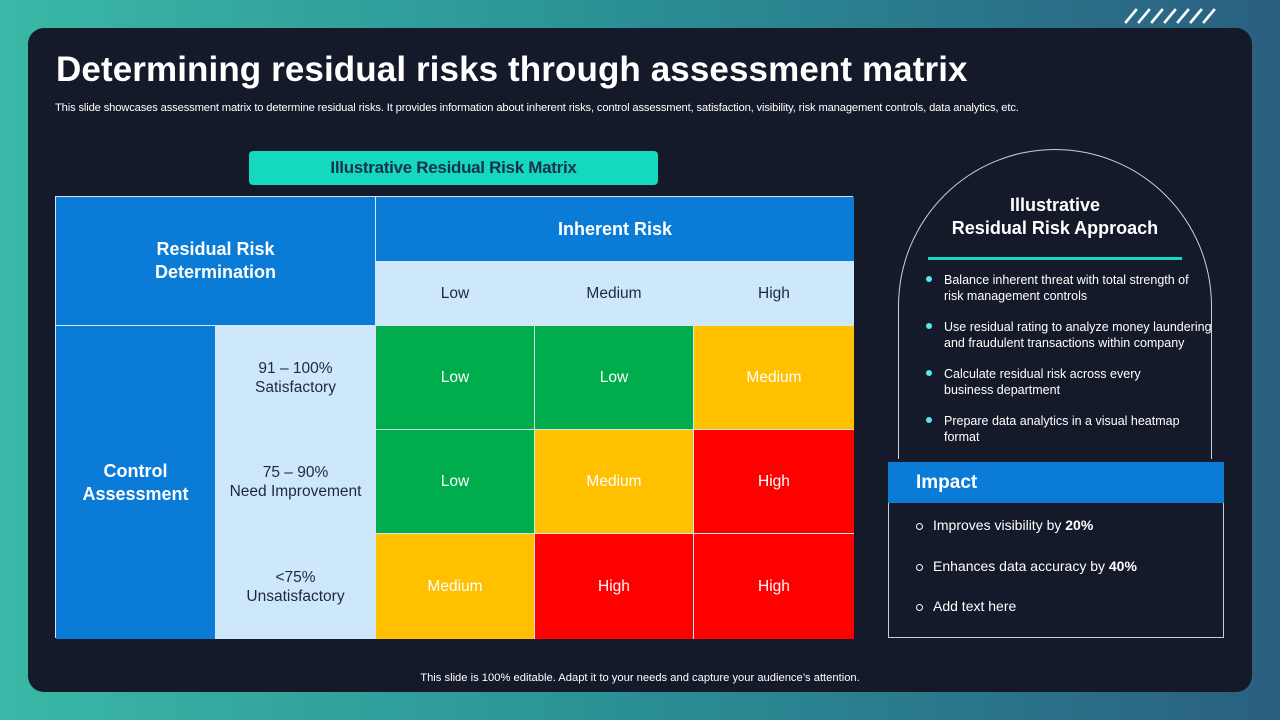  Describe the element at coordinates (1079, 525) in the screenshot. I see `impact-value: 20%` at that location.